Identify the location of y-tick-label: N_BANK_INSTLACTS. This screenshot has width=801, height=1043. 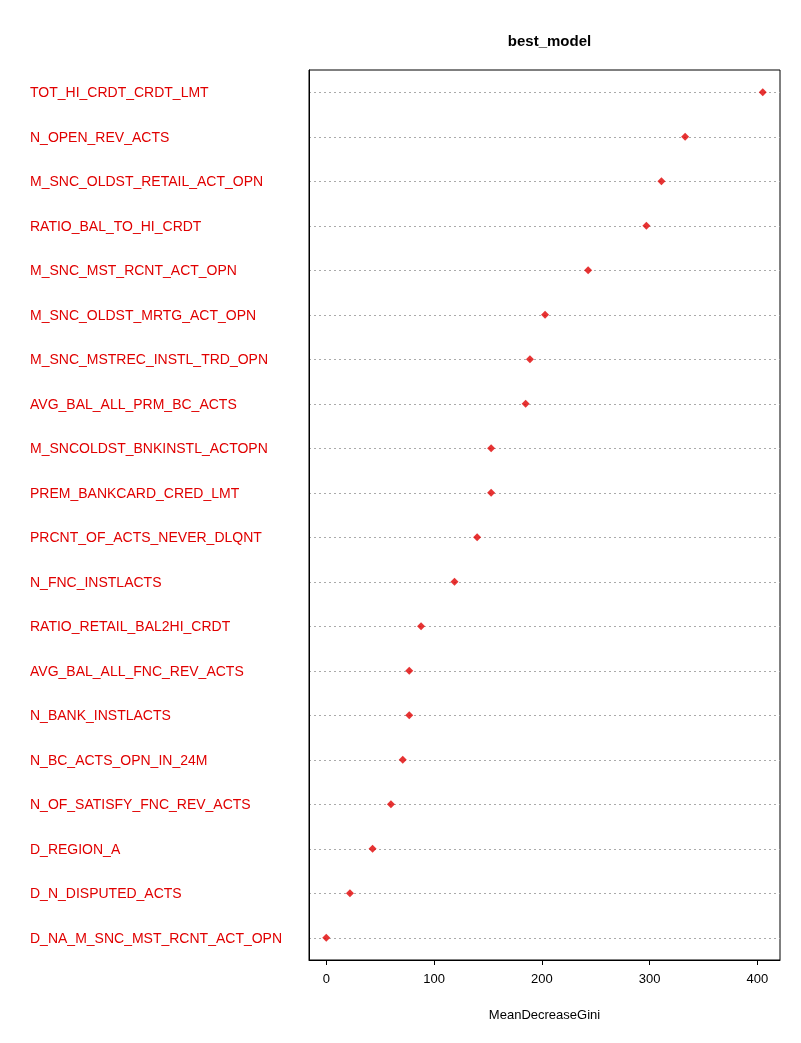
(100, 715).